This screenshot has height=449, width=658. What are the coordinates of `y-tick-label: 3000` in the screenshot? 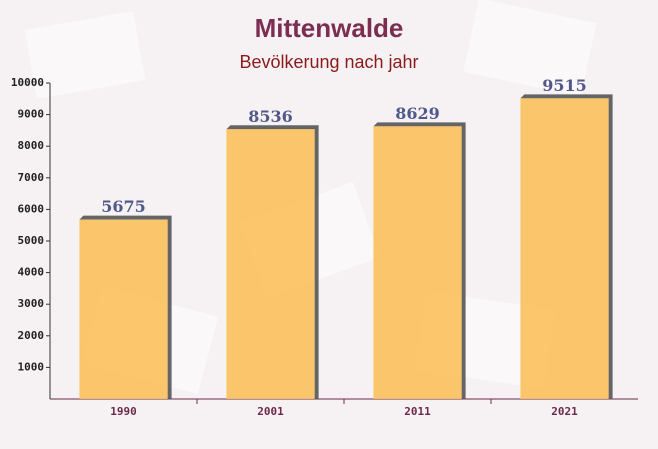 It's located at (31, 303).